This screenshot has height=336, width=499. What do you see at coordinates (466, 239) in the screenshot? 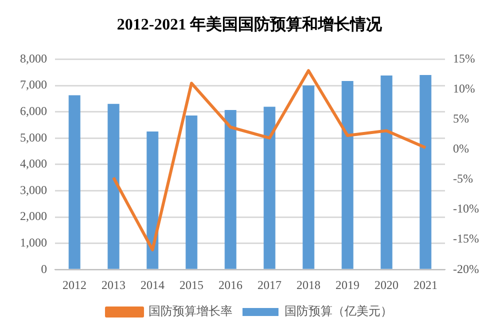
I see `y2-tick-label: -15%` at bounding box center [466, 239].